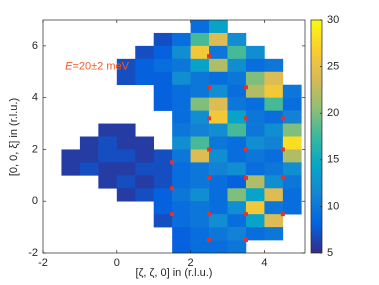 Image resolution: width=379 pixels, height=285 pixels. Describe the element at coordinates (33, 253) in the screenshot. I see `y-tick-label: -2` at that location.